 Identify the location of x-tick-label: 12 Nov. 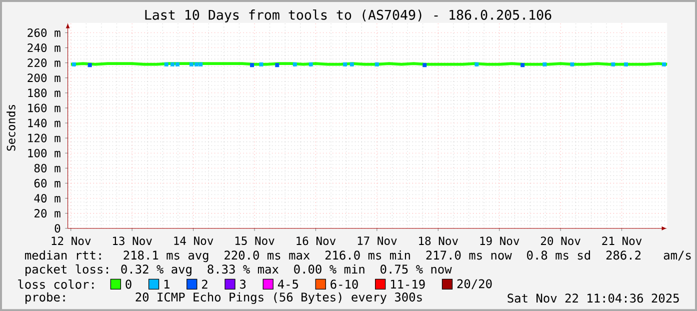
(71, 241).